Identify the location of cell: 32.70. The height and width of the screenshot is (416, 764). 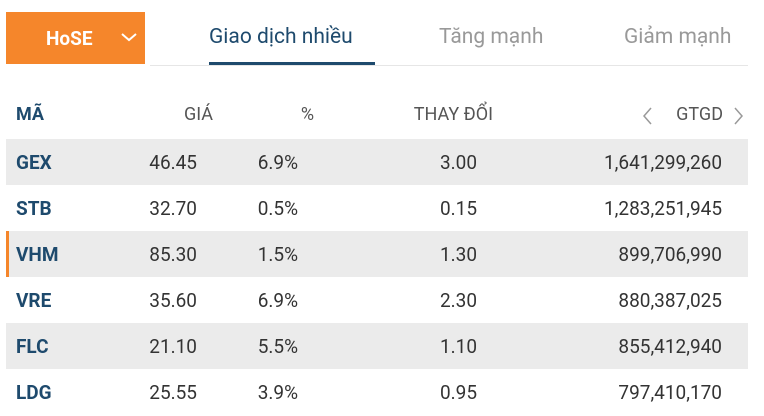
(173, 208).